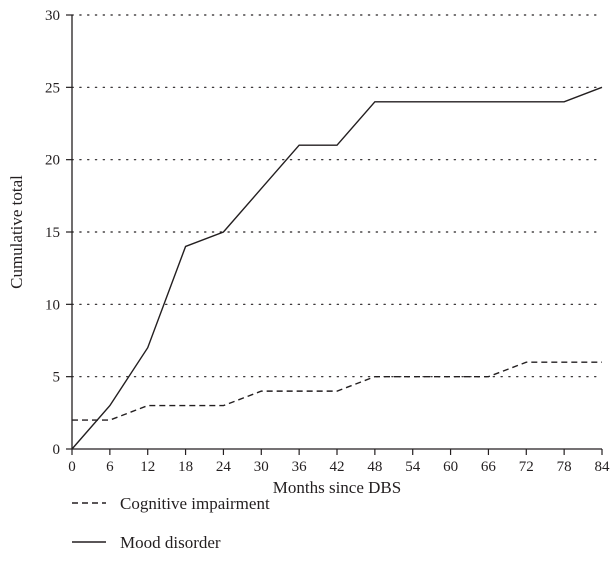  What do you see at coordinates (16, 232) in the screenshot?
I see `y-axis-title: Cumulative total` at bounding box center [16, 232].